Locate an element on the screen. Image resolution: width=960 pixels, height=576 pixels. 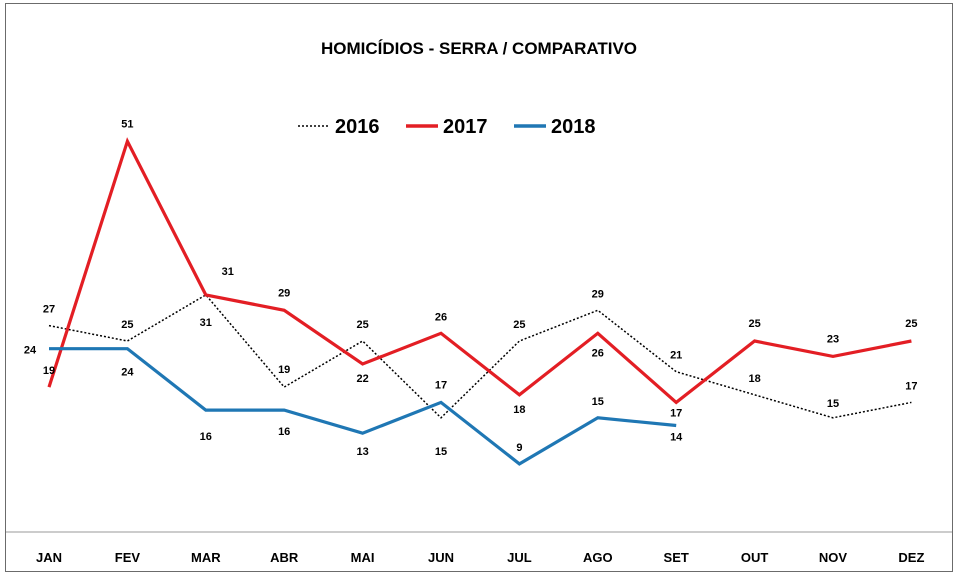
data-label-2016: 21 is located at coordinates (676, 356).